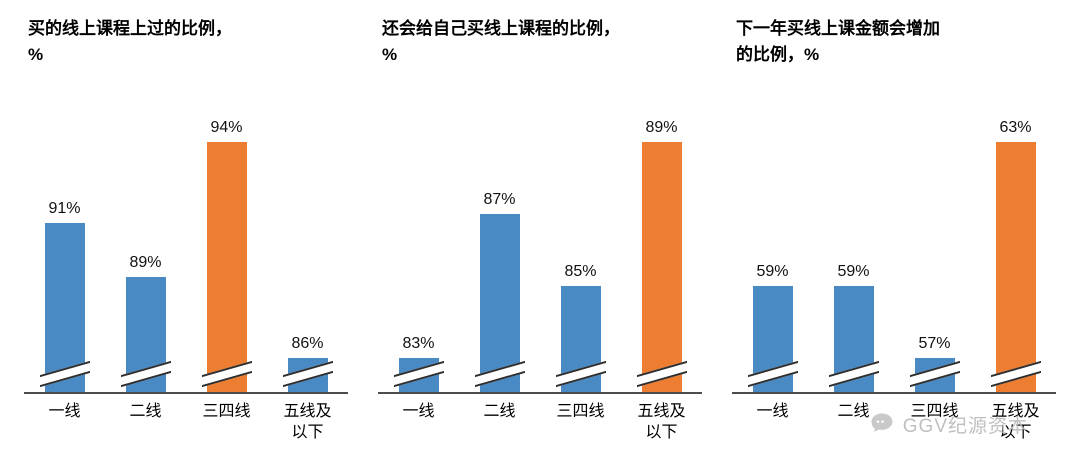 The width and height of the screenshot is (1080, 462). I want to click on bar-group: 89% 五线及以下, so click(661, 268).